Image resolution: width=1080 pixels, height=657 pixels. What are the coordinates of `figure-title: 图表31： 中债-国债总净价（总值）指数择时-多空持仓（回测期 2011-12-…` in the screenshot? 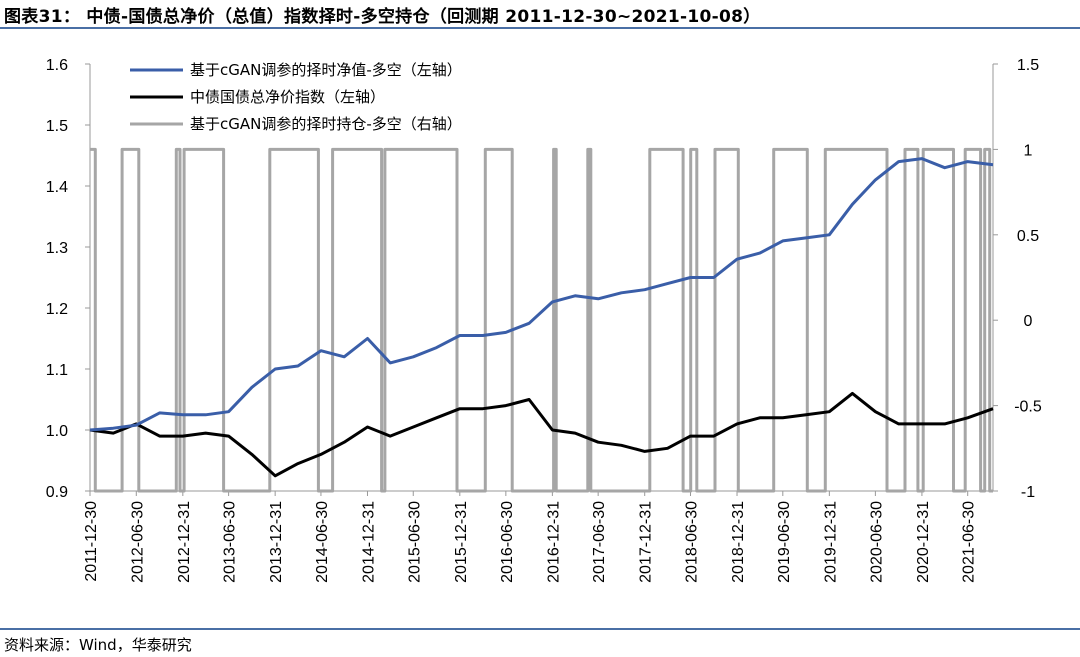 It's located at (382, 17).